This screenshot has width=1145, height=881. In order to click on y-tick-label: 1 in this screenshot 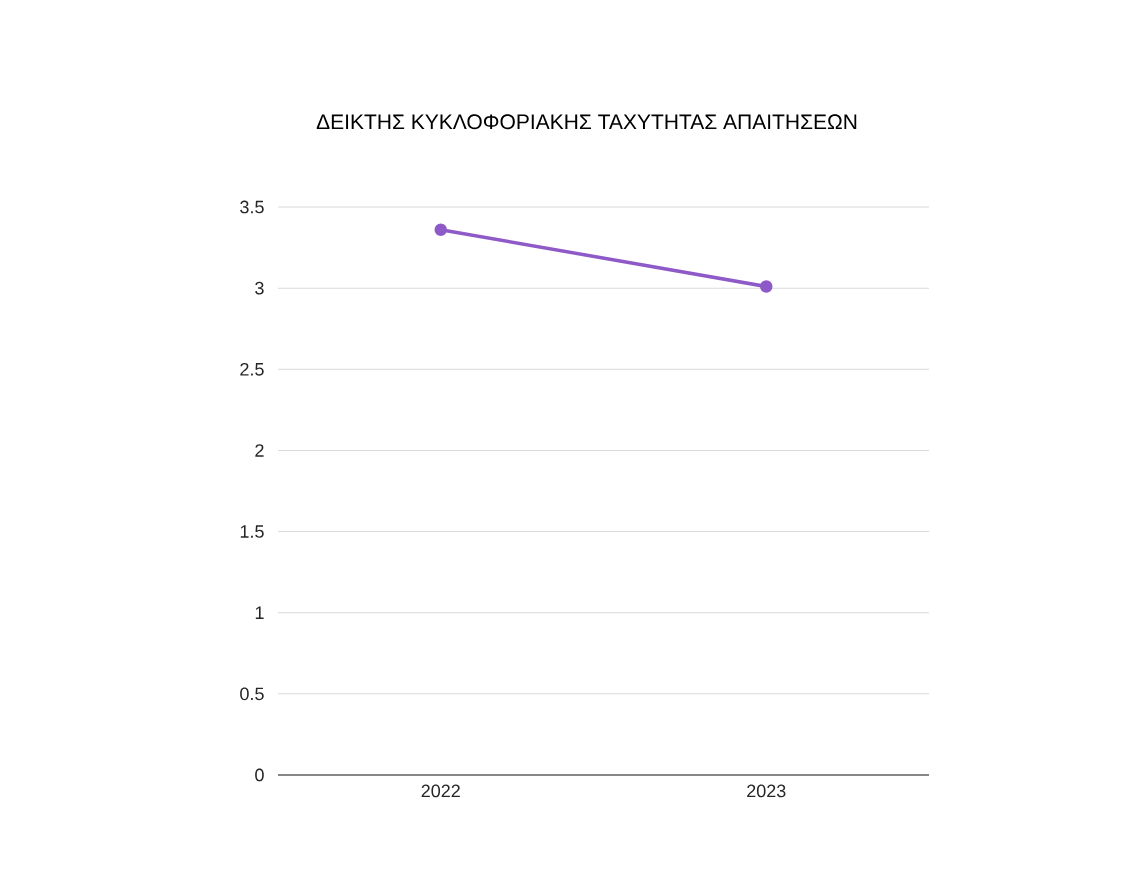, I will do `click(259, 612)`.